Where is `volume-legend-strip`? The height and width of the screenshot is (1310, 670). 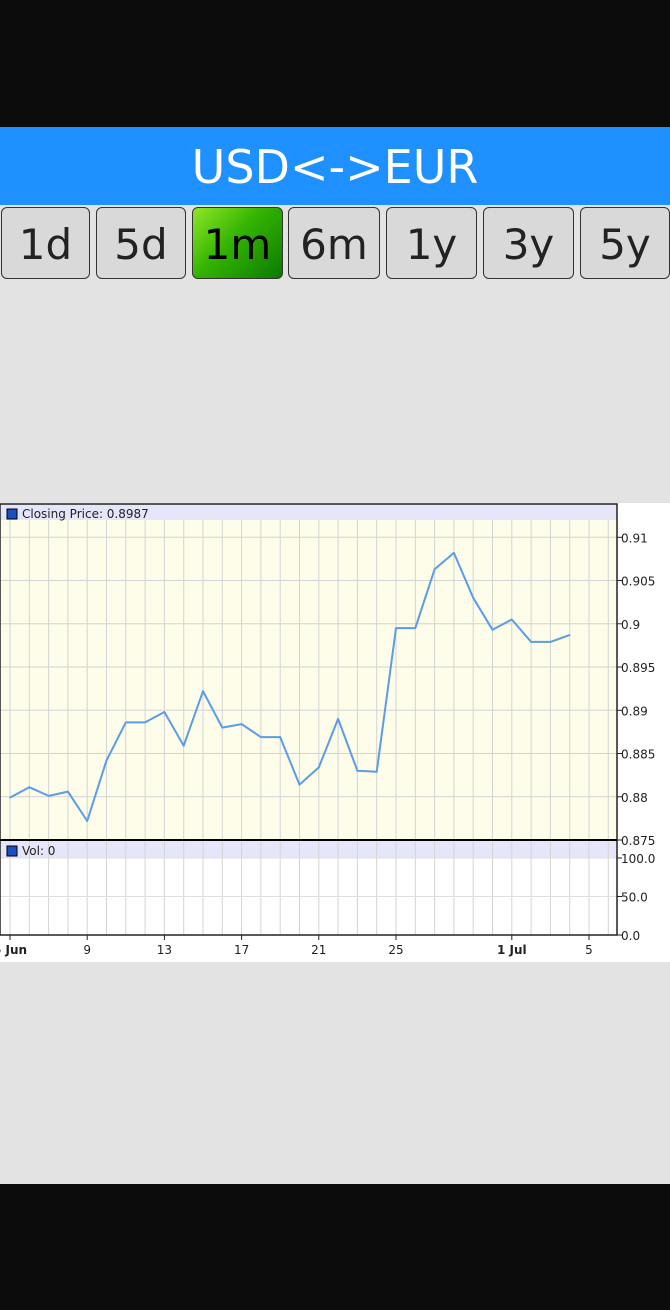 volume-legend-strip is located at coordinates (308, 849).